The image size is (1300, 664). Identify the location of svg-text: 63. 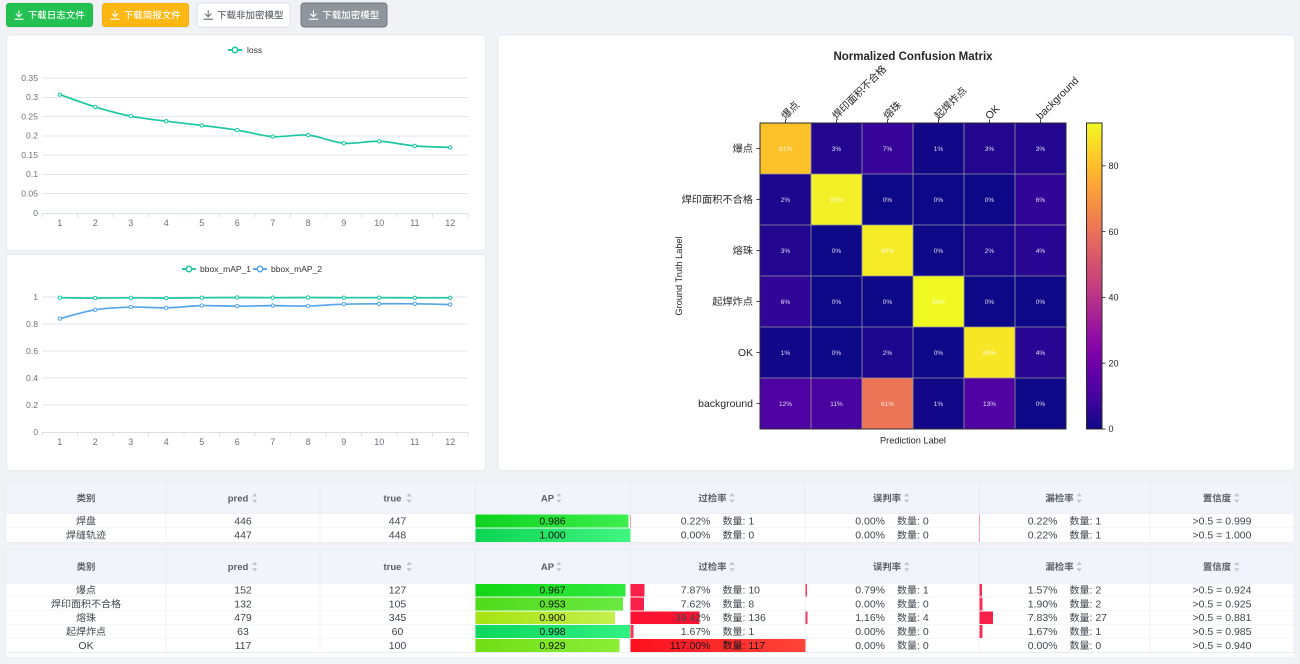
(243, 632).